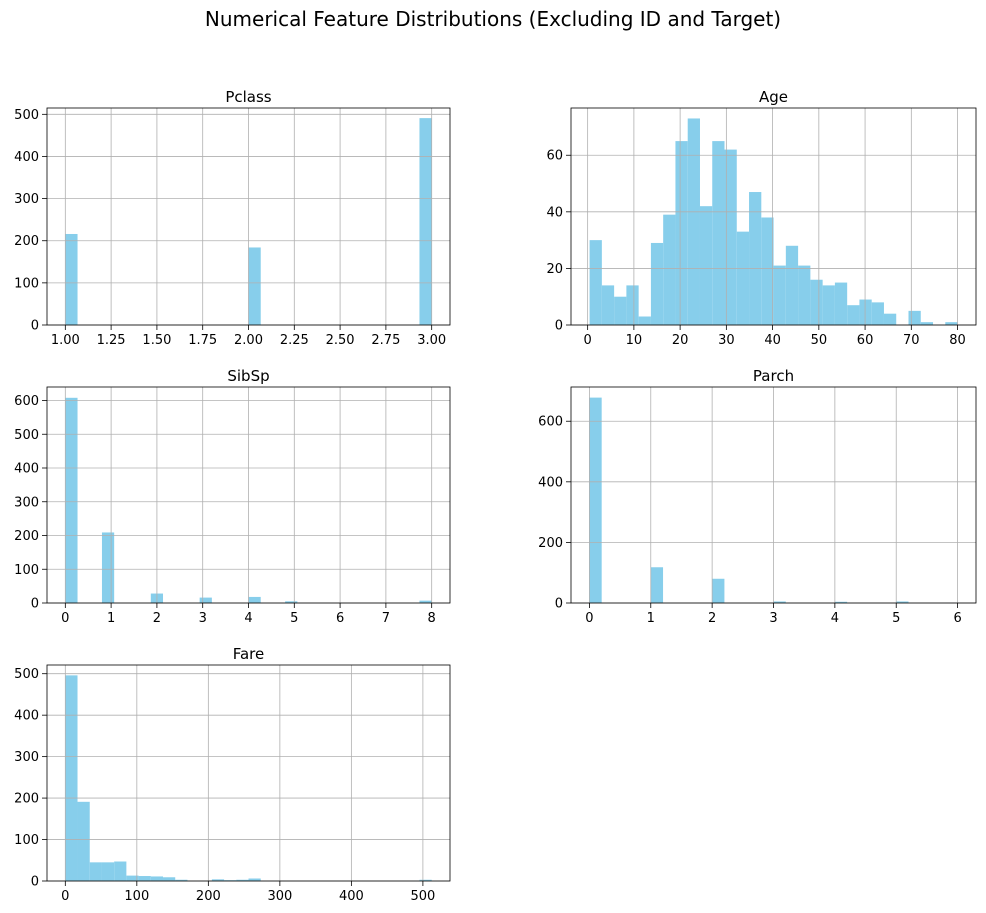 The width and height of the screenshot is (986, 913). I want to click on x-tick-label: 20, so click(680, 340).